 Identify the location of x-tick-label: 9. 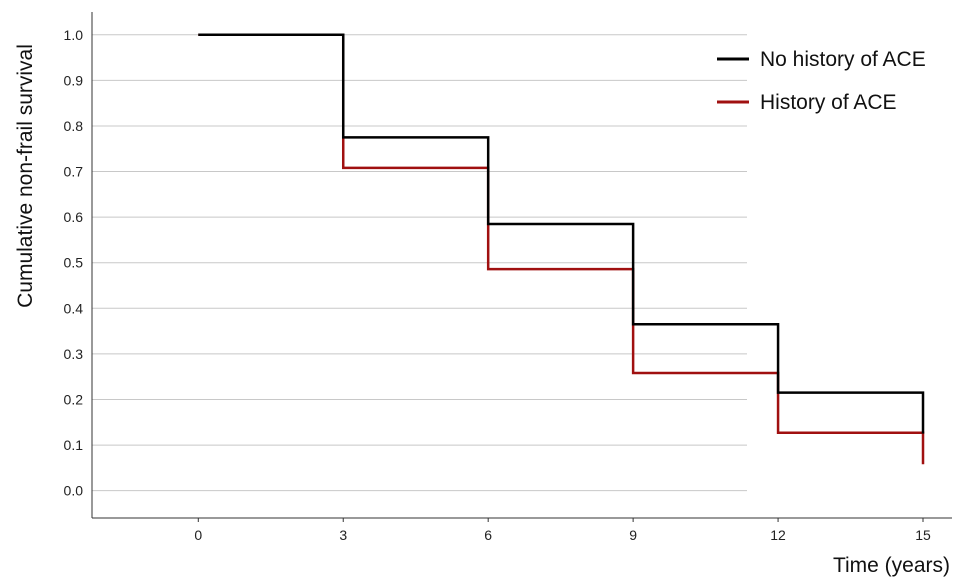
(633, 535).